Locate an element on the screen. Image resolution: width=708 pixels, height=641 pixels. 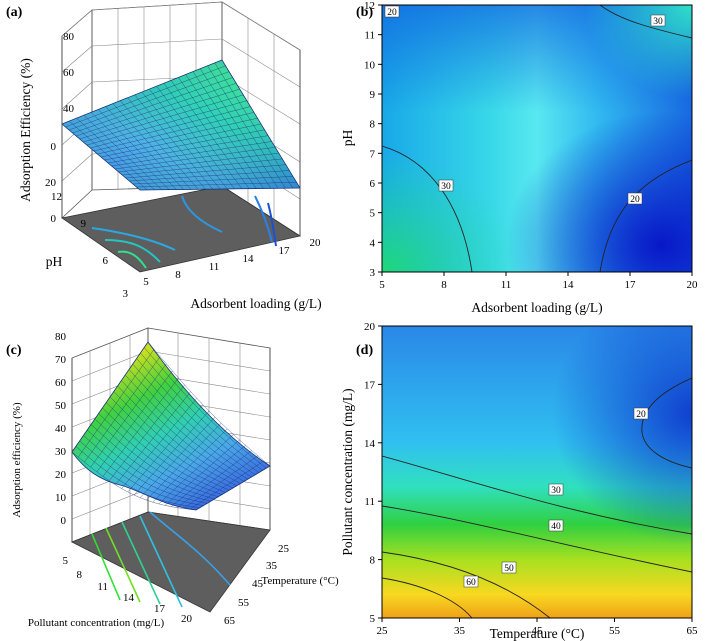
panel-c-y-tick: 65 is located at coordinates (230, 621).